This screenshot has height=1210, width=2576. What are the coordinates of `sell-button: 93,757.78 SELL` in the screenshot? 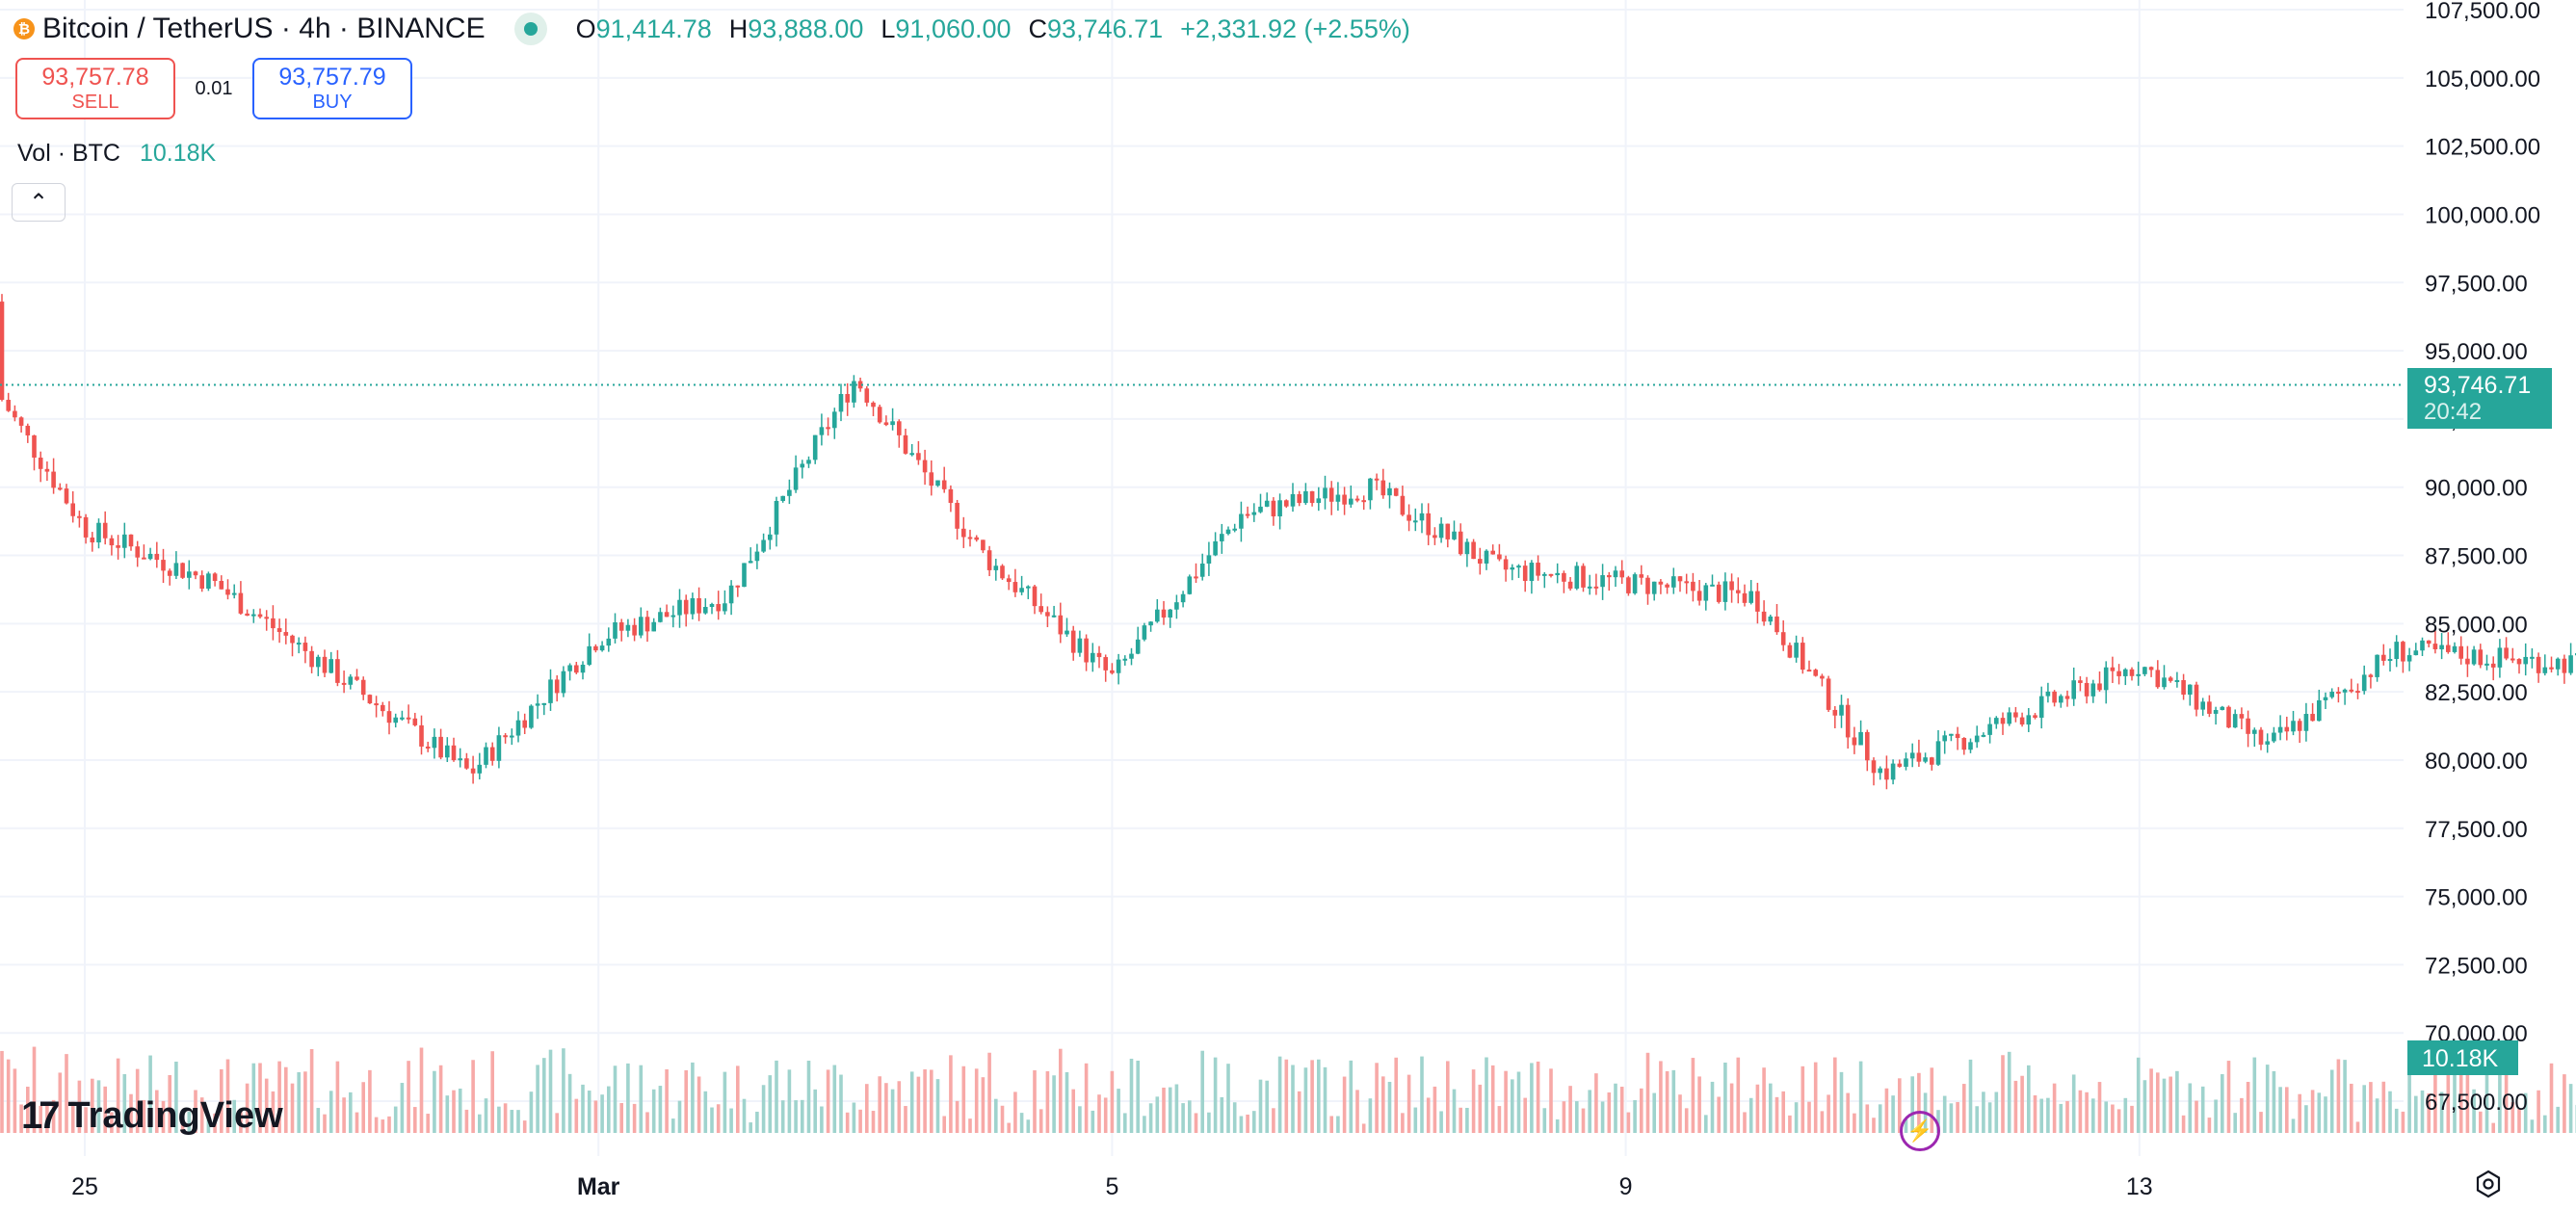 It's located at (95, 88).